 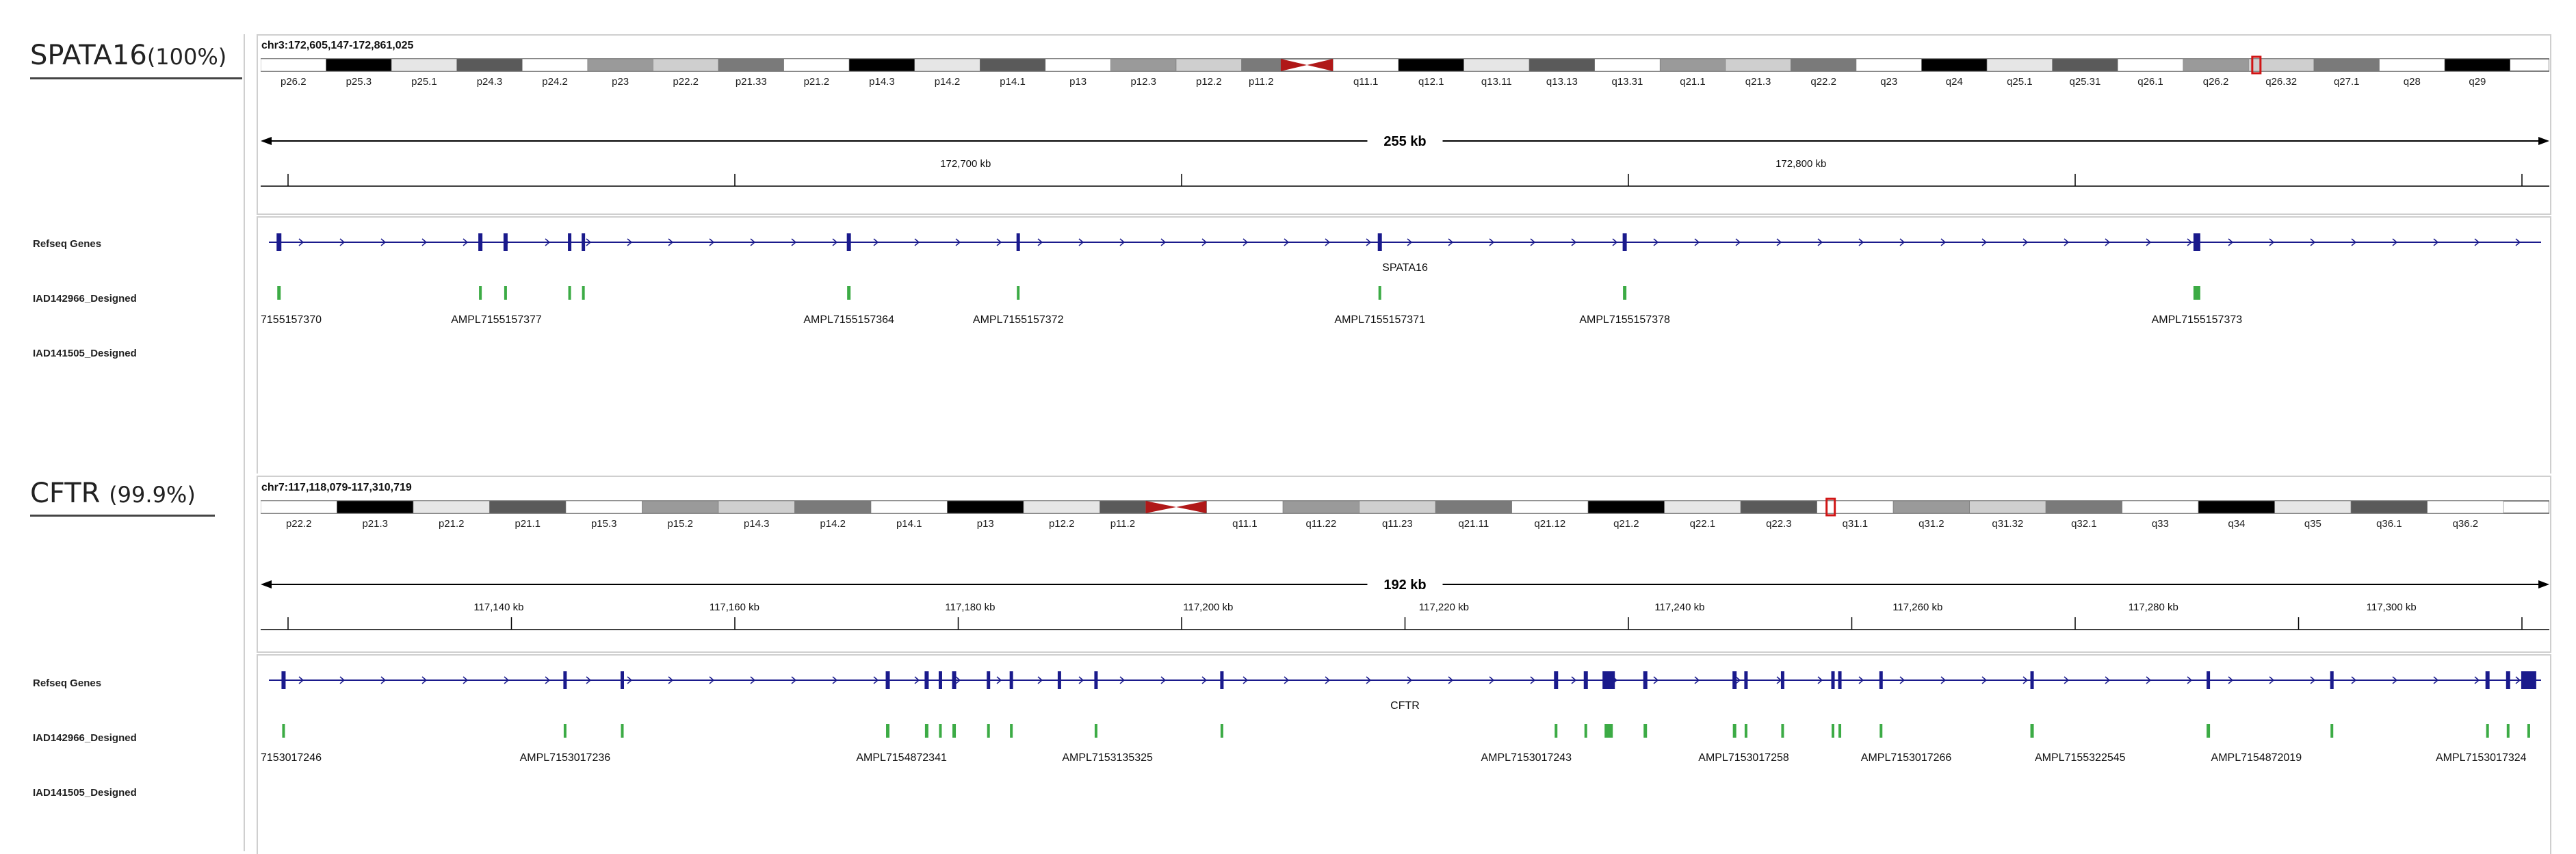 I want to click on cftr-band-label: q21.2, so click(x=1626, y=524).